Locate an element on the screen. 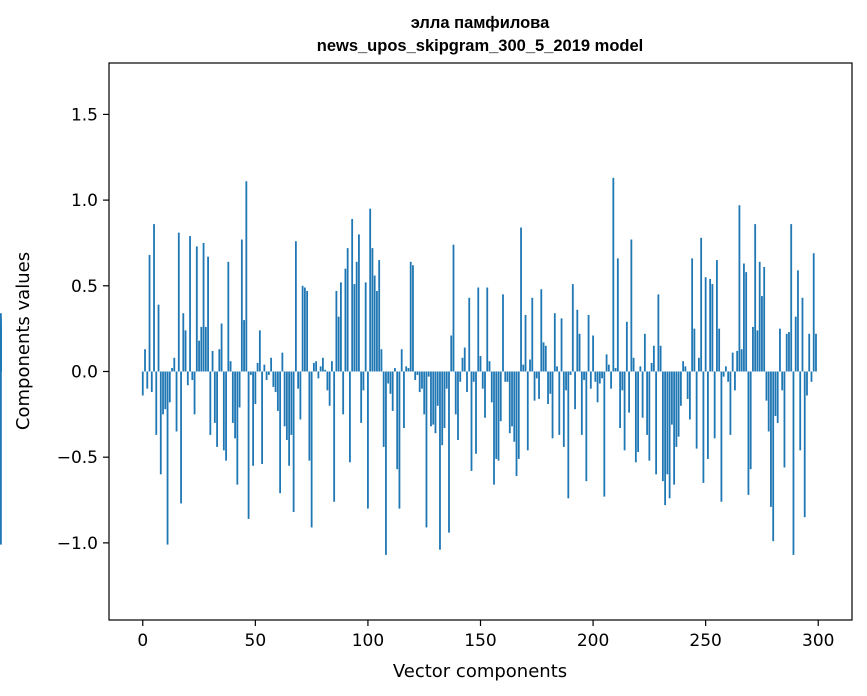  x-tick-label: 150 is located at coordinates (480, 641).